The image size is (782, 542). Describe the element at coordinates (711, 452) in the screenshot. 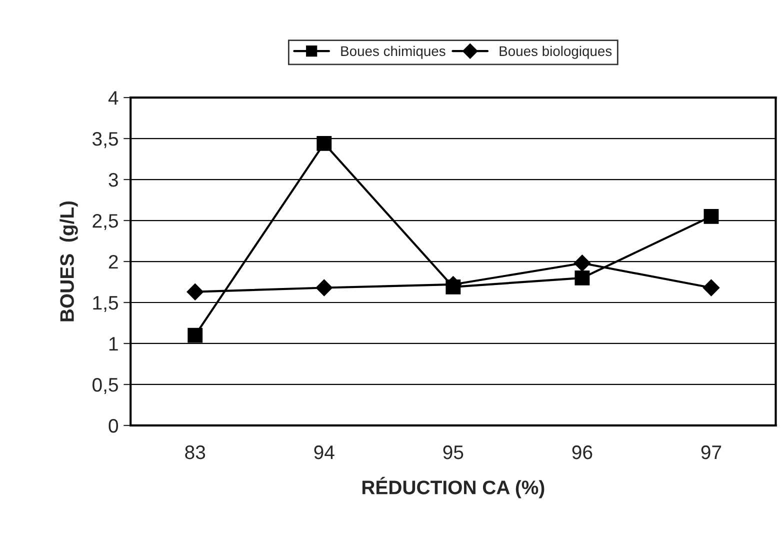

I see `x-tick-label: 97` at that location.